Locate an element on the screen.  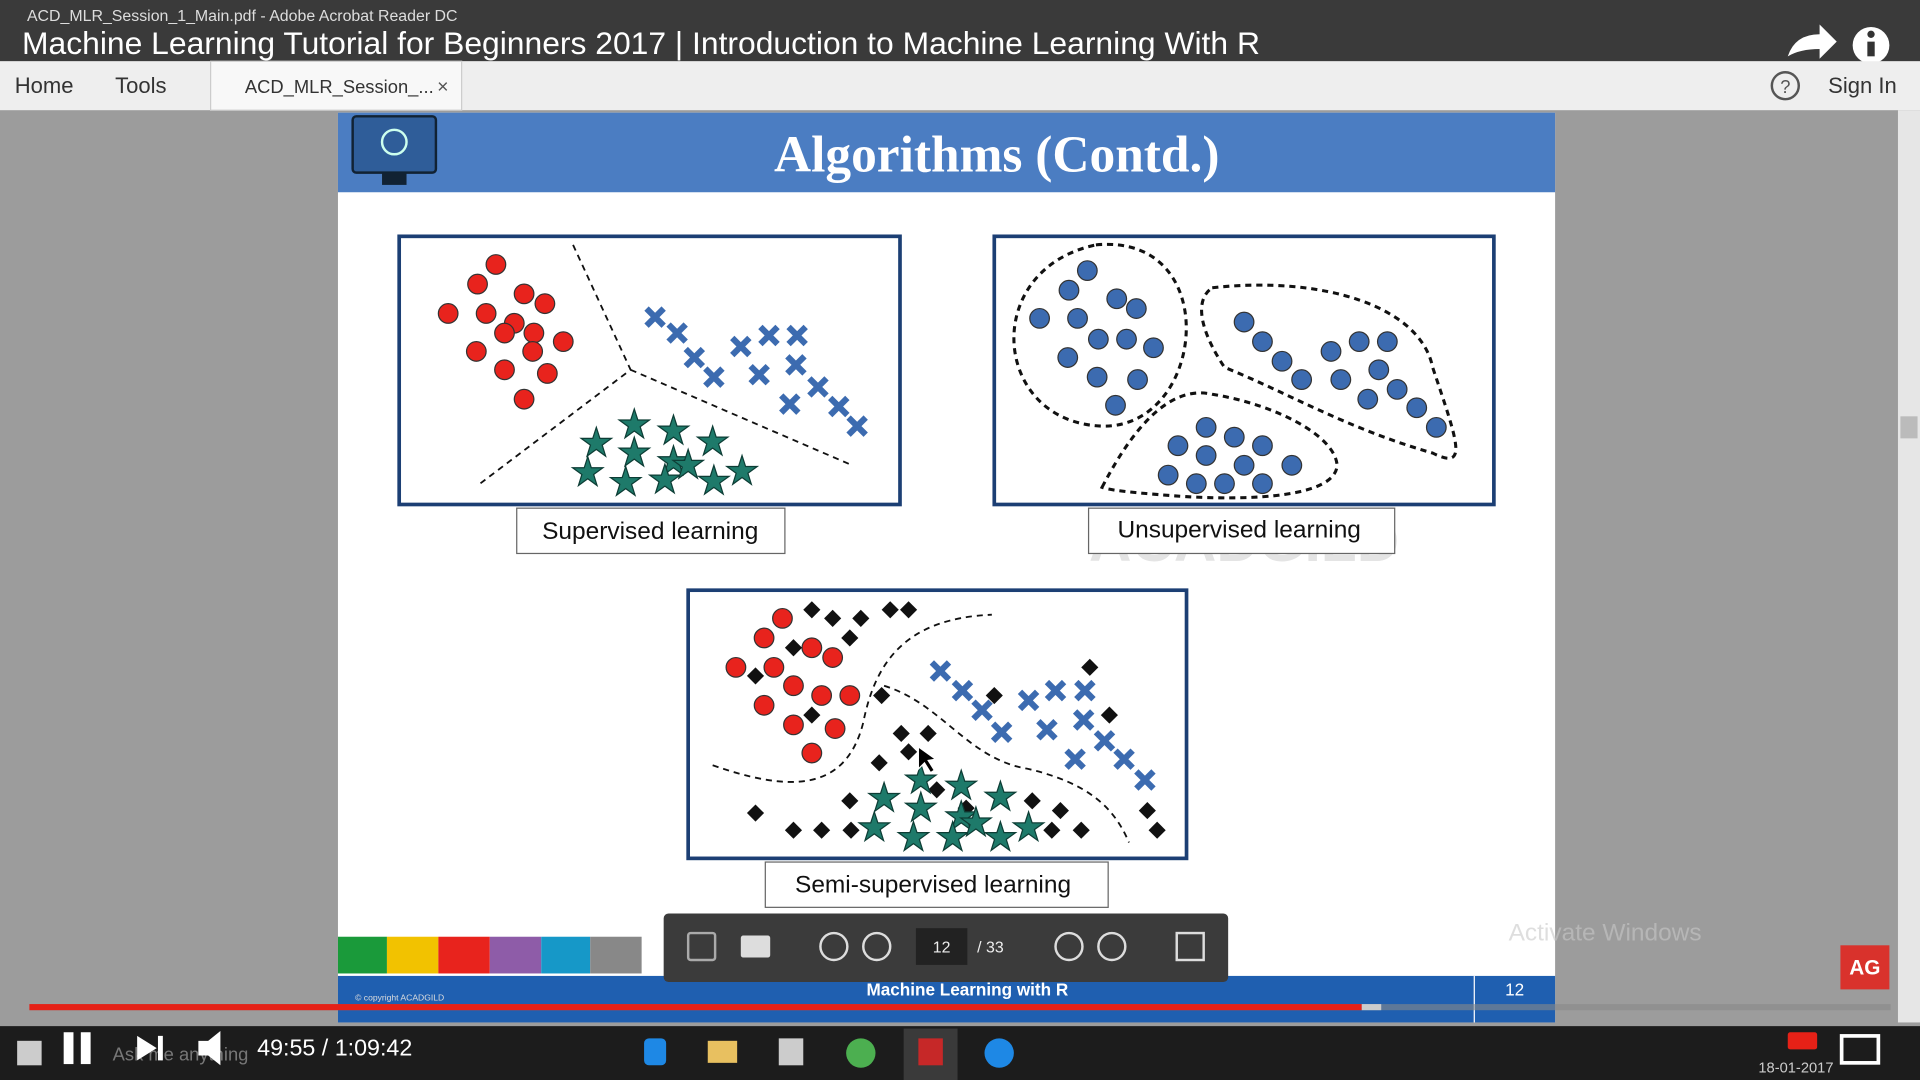
menu-home: Home is located at coordinates (44, 85).